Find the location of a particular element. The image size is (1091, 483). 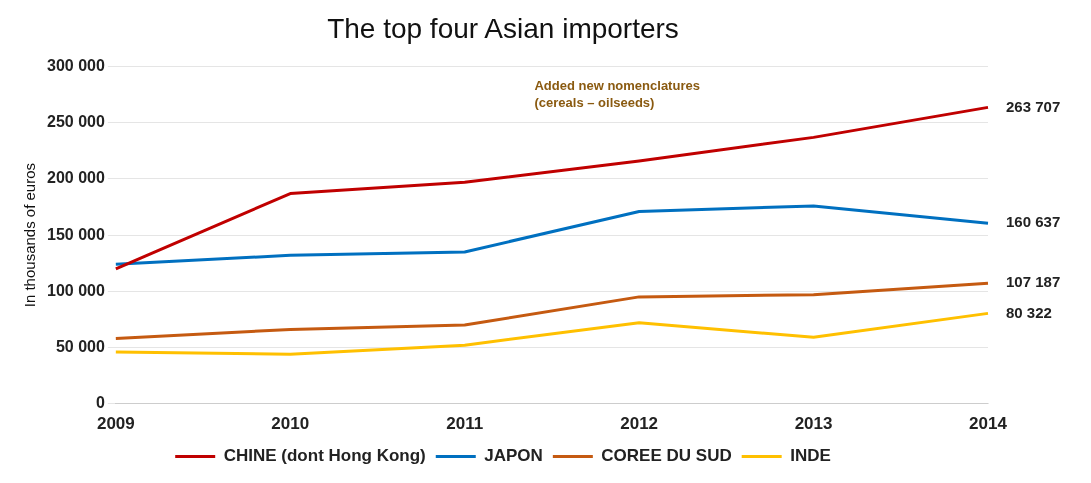

data-label: 80 322 is located at coordinates (1029, 312).